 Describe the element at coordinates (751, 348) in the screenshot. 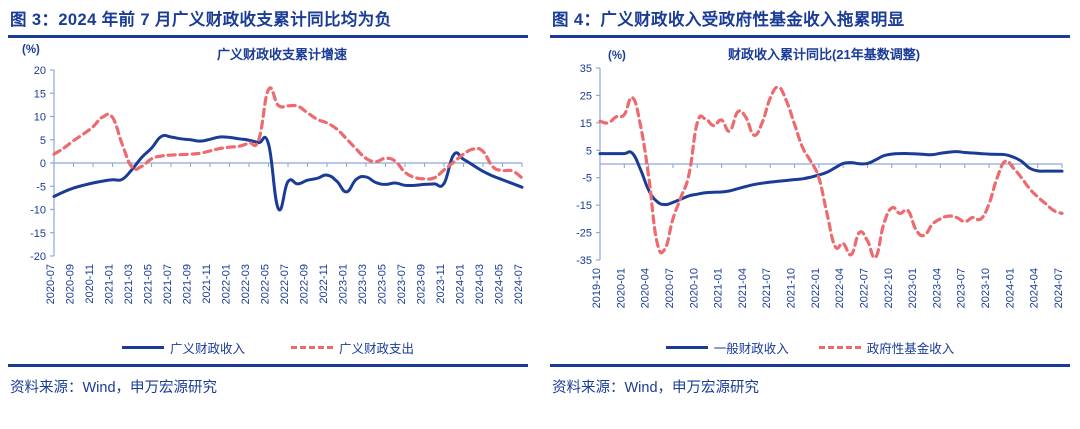

I see `legend-label-general-revenue: 一般财政收入` at that location.